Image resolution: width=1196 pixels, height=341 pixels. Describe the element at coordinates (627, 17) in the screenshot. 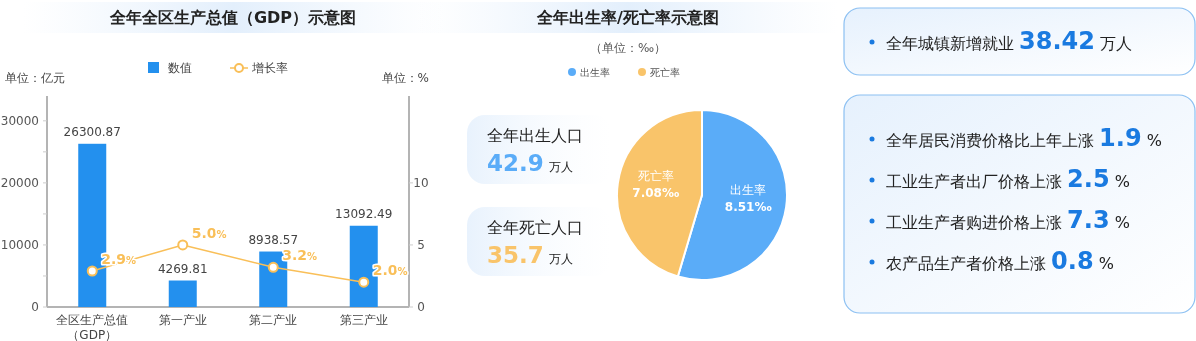

I see `chart-title: 全年出生率/死亡率示意图` at that location.